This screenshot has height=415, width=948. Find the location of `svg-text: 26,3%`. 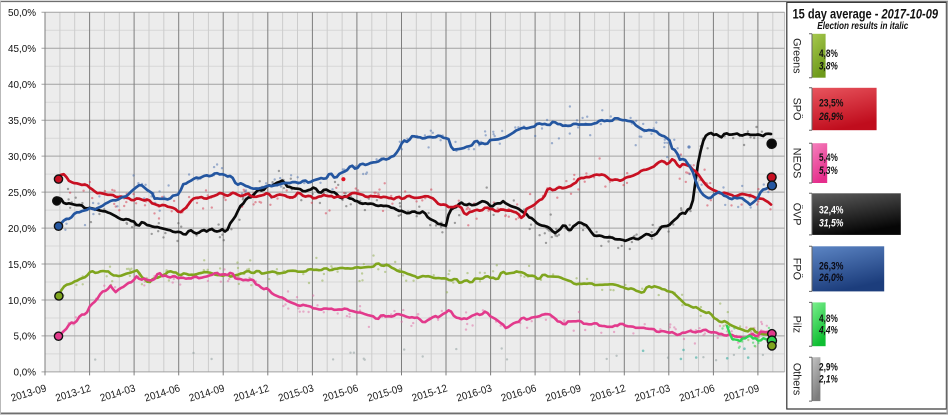

svg-text: 26,3% is located at coordinates (831, 266).